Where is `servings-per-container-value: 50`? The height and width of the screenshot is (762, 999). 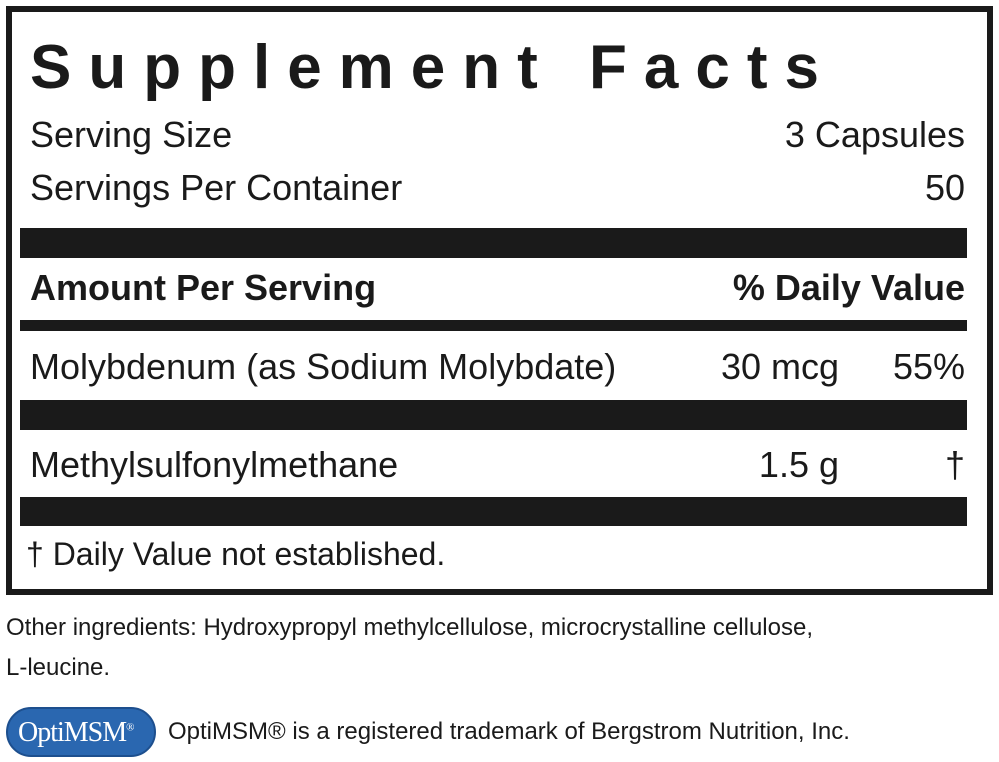
servings-per-container-value: 50 is located at coordinates (944, 187).